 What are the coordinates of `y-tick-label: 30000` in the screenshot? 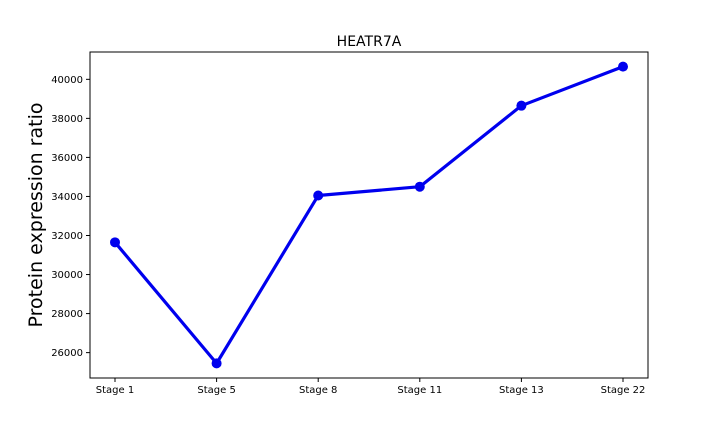 It's located at (67, 275).